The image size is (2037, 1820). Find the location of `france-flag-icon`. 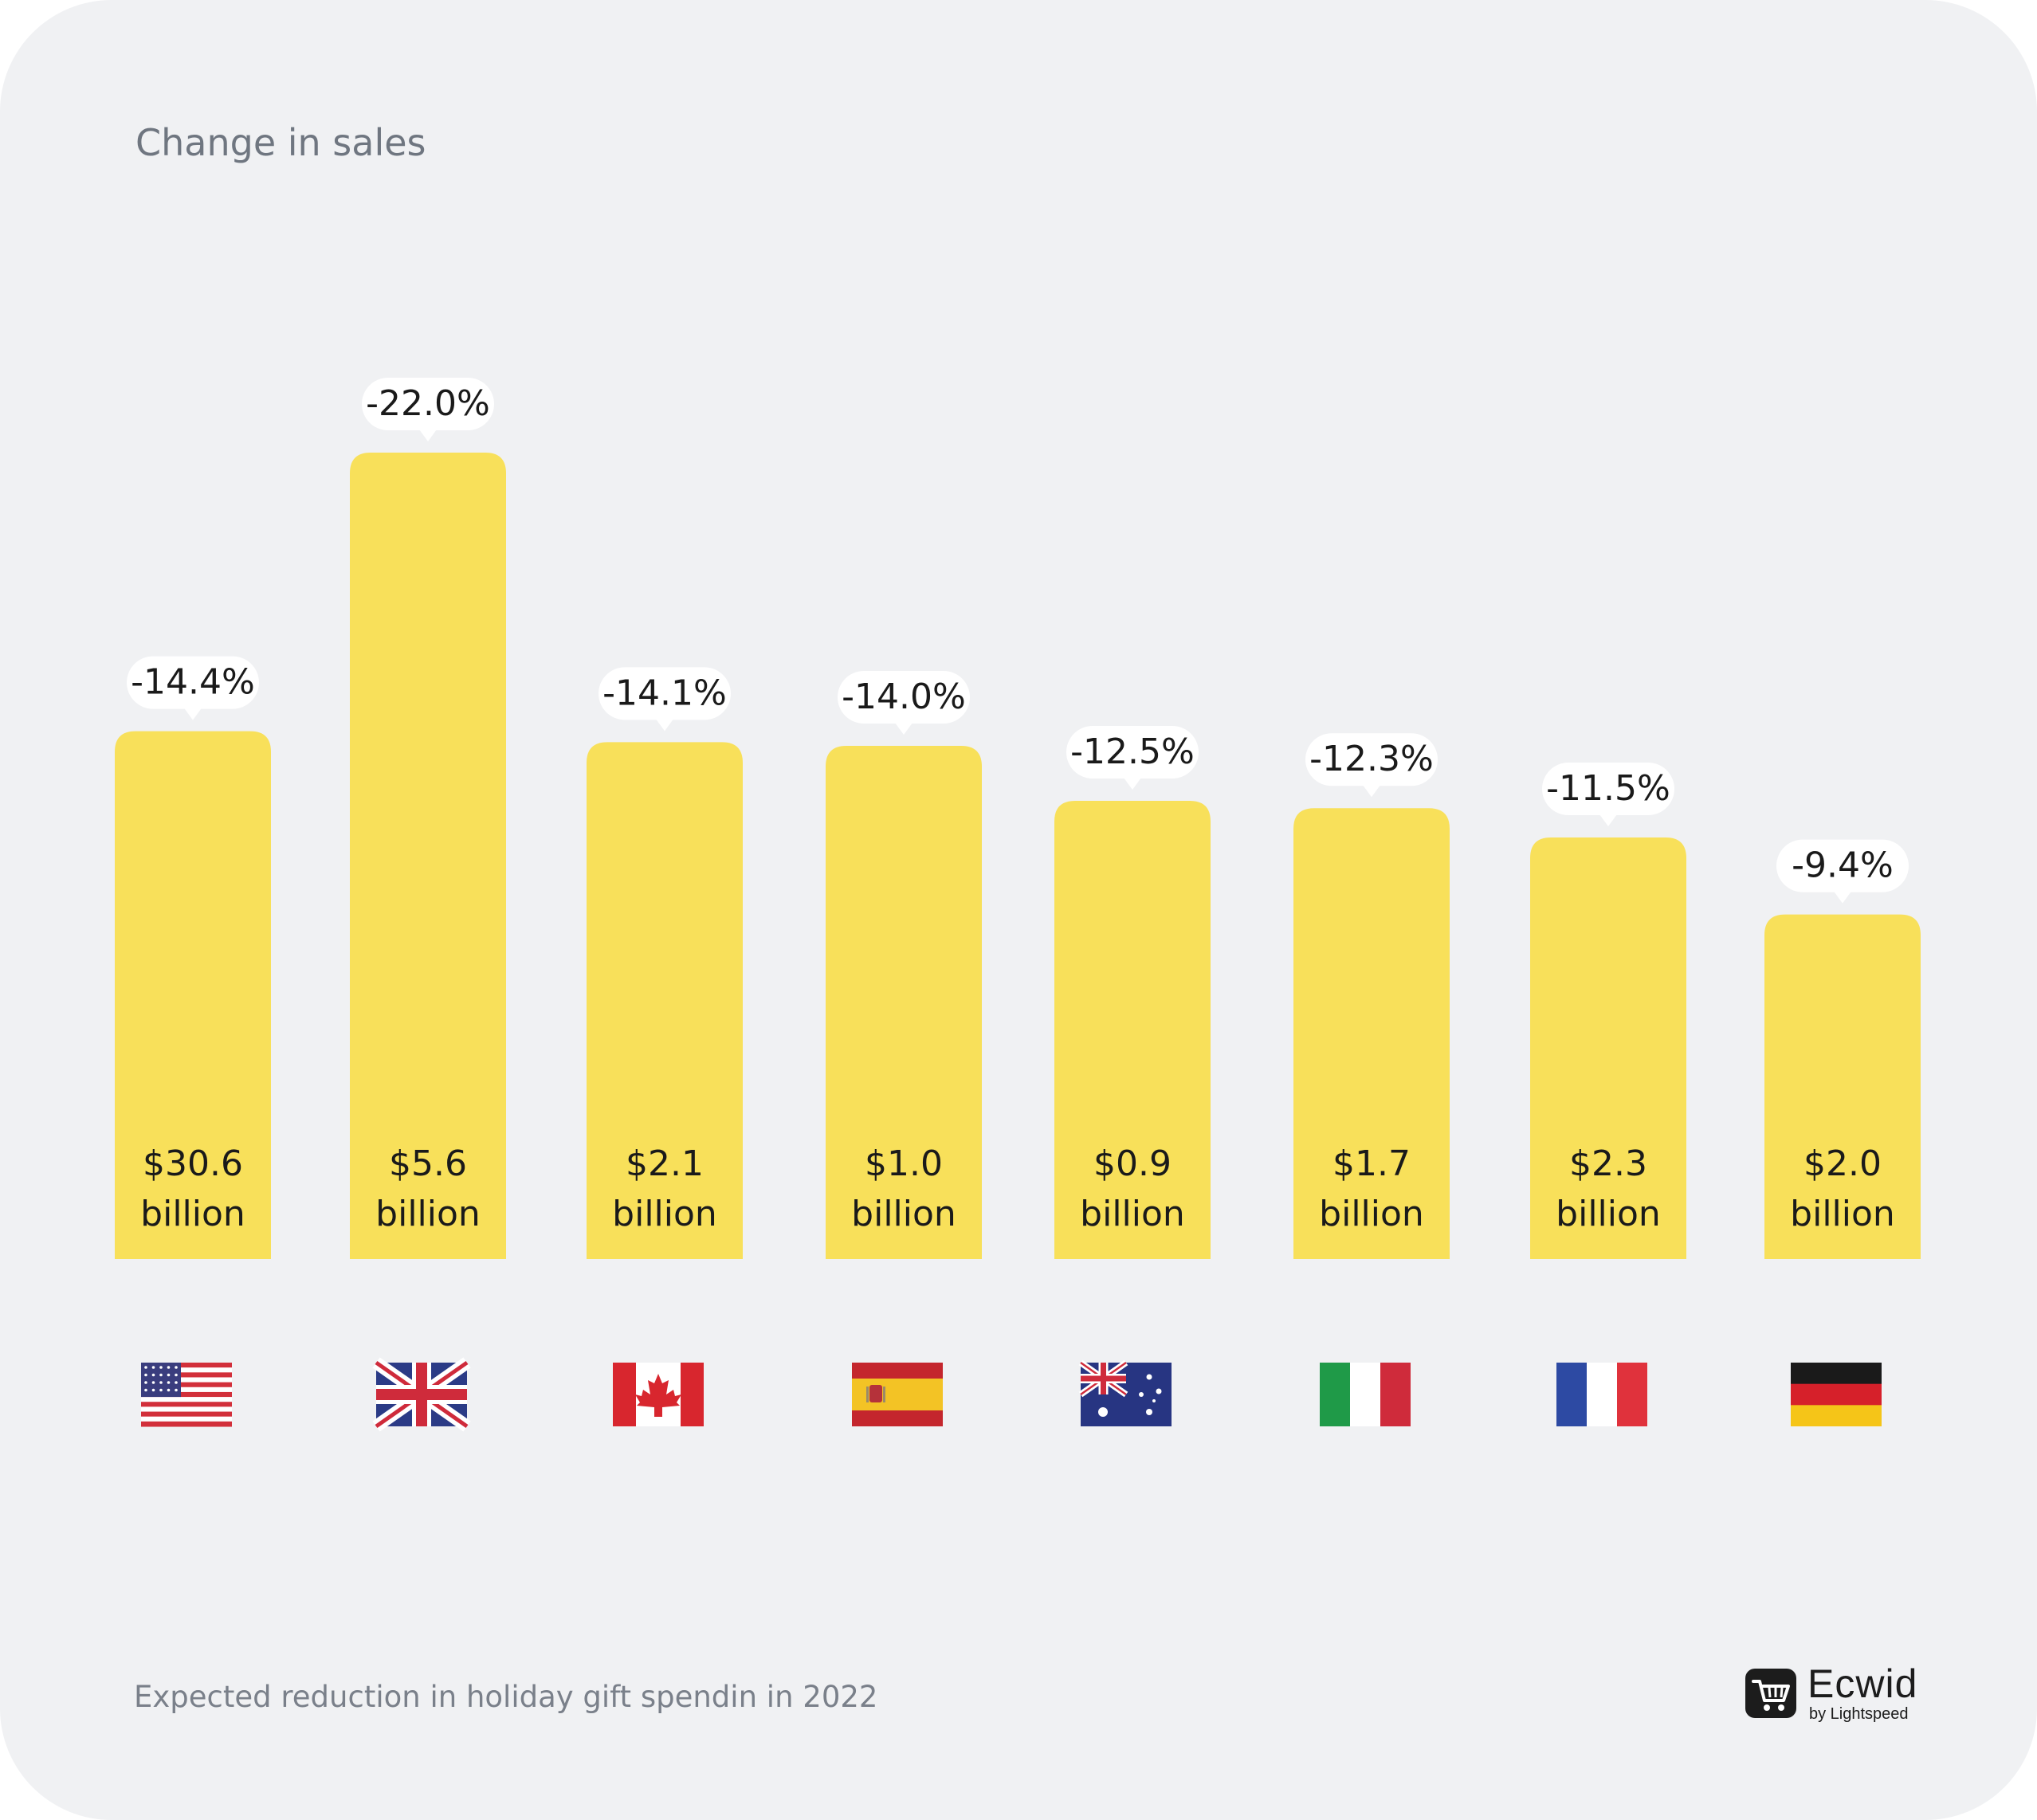

france-flag-icon is located at coordinates (1601, 1394).